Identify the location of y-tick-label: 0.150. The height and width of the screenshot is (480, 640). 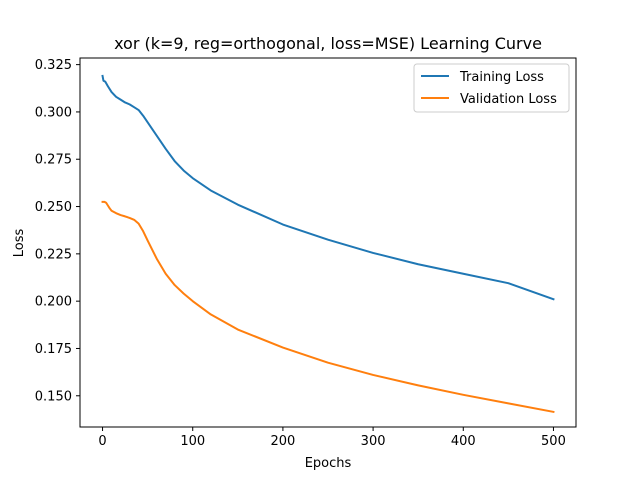
(53, 396).